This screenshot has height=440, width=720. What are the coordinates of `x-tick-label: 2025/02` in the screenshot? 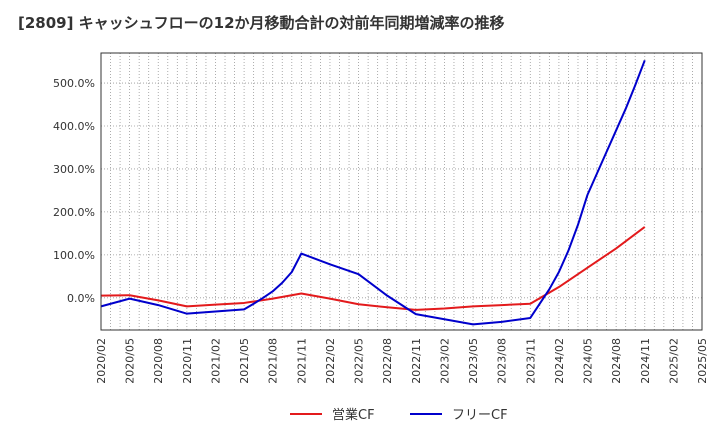 It's located at (673, 361).